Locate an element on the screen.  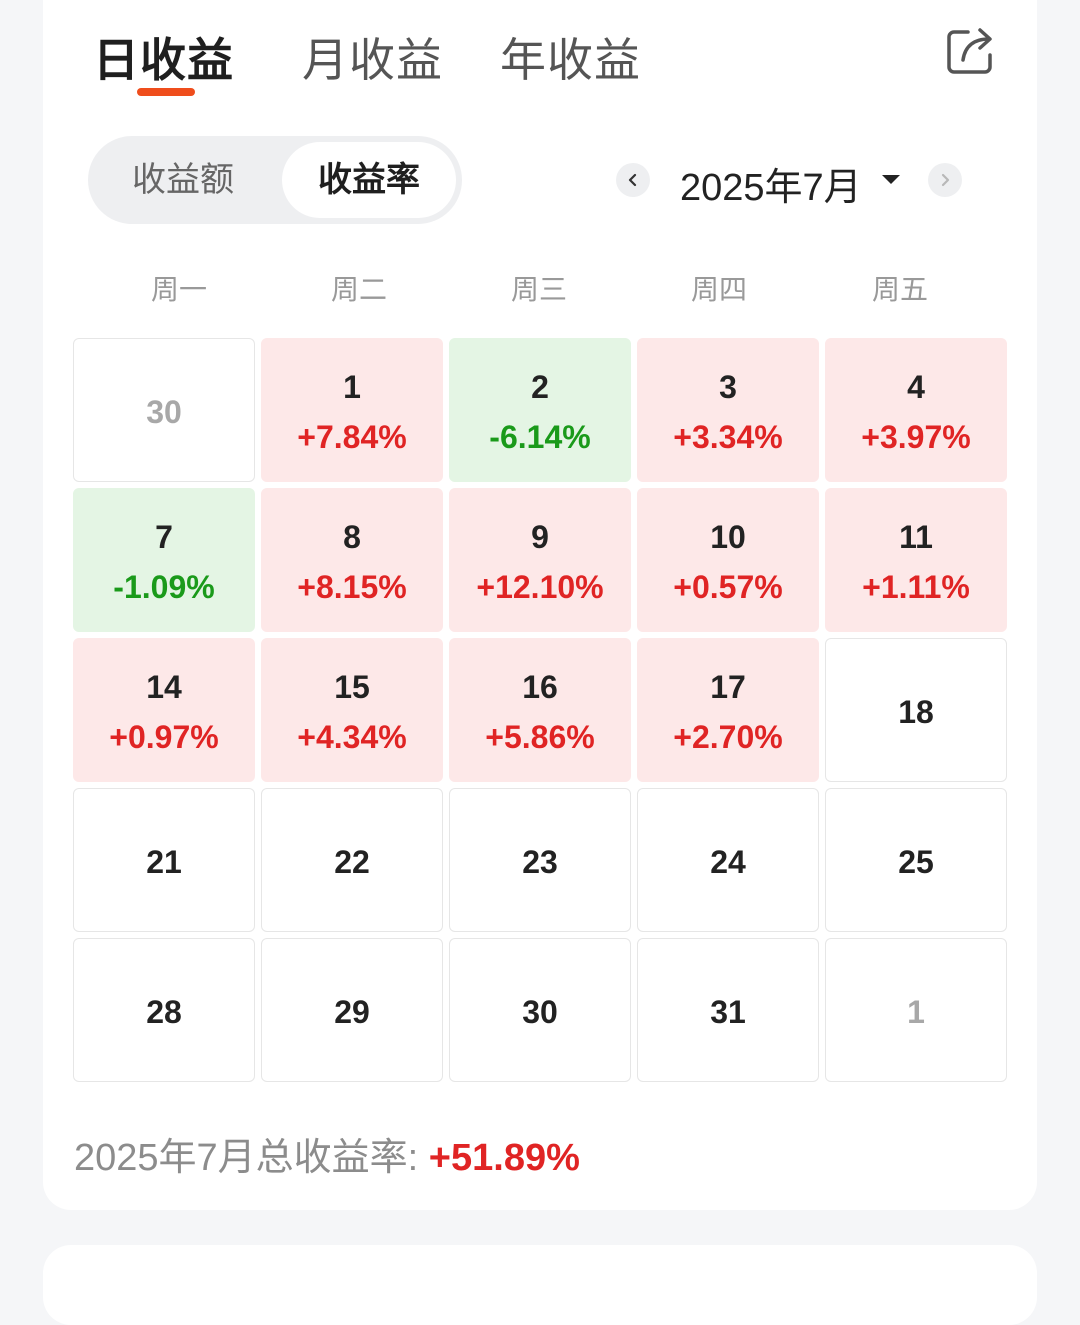
weekday-header: 周一 周二 周三 周四 周五 is located at coordinates (540, 288).